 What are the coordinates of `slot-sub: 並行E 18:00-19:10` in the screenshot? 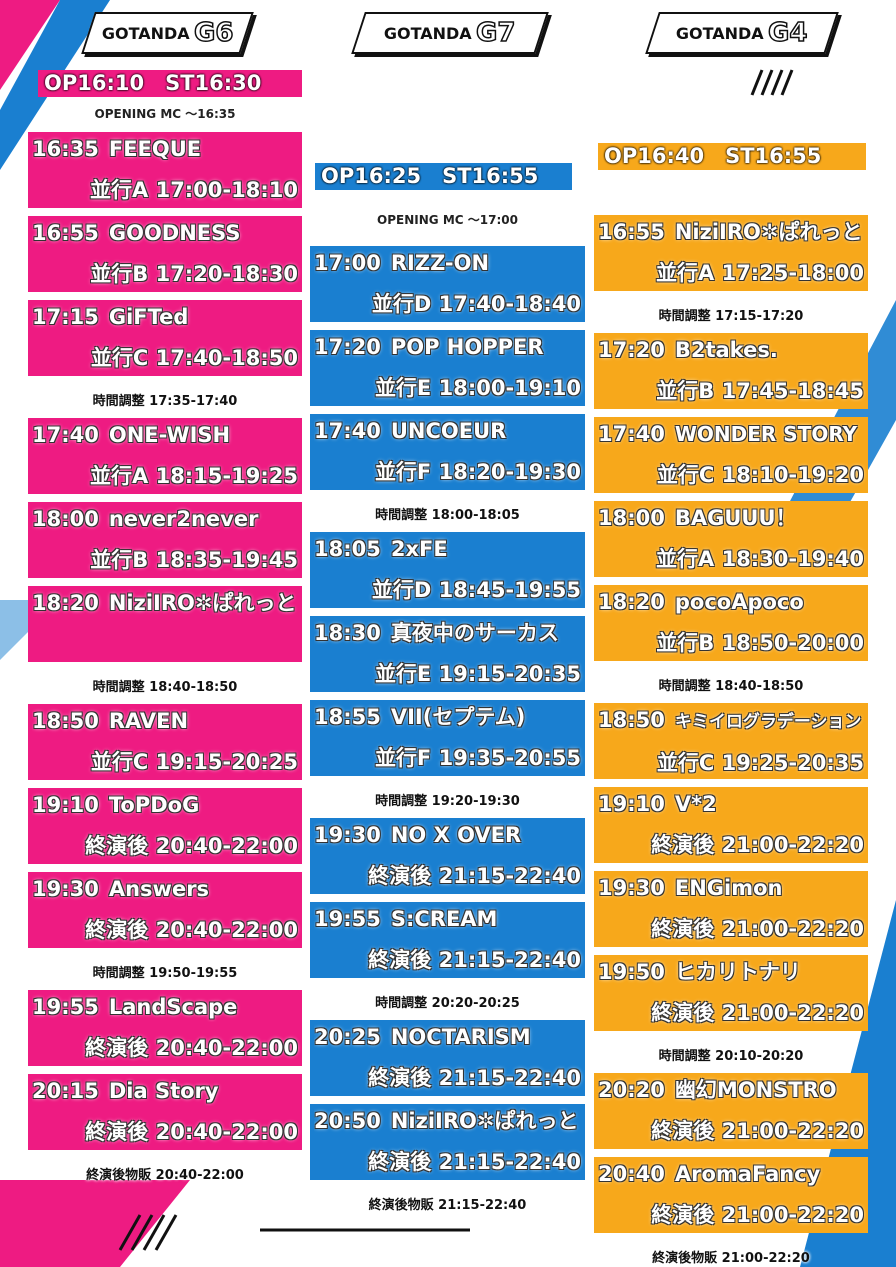 It's located at (477, 388).